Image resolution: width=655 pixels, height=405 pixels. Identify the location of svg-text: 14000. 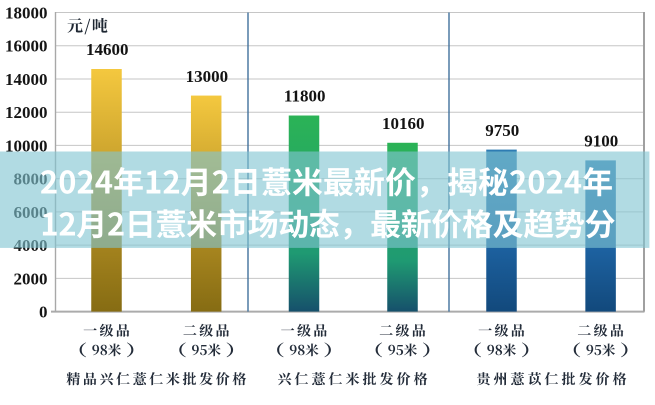
(26, 79).